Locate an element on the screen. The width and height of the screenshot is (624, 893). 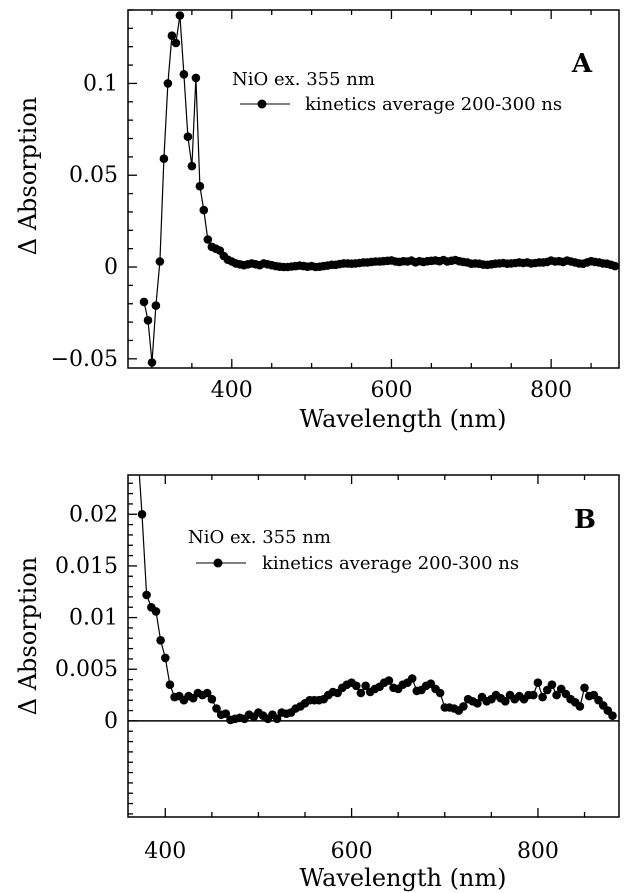
y-tick-label: 0.02 is located at coordinates (93, 514).